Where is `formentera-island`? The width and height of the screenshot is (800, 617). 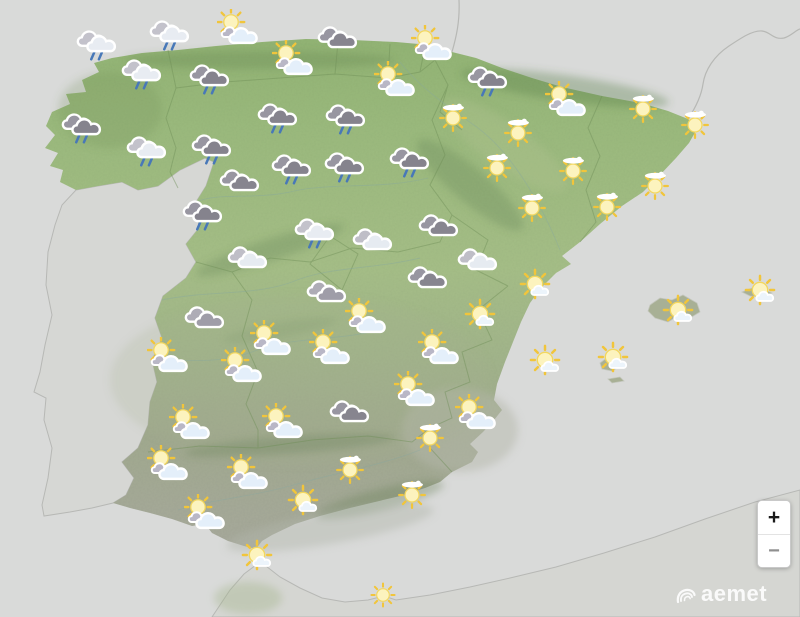 formentera-island is located at coordinates (616, 380).